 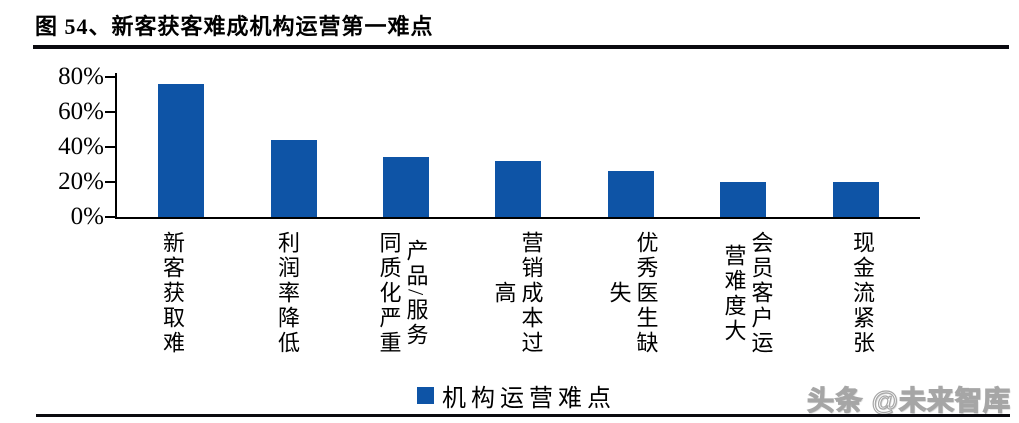 I want to click on x-axis-label: 营销成本过高, so click(x=517, y=293).